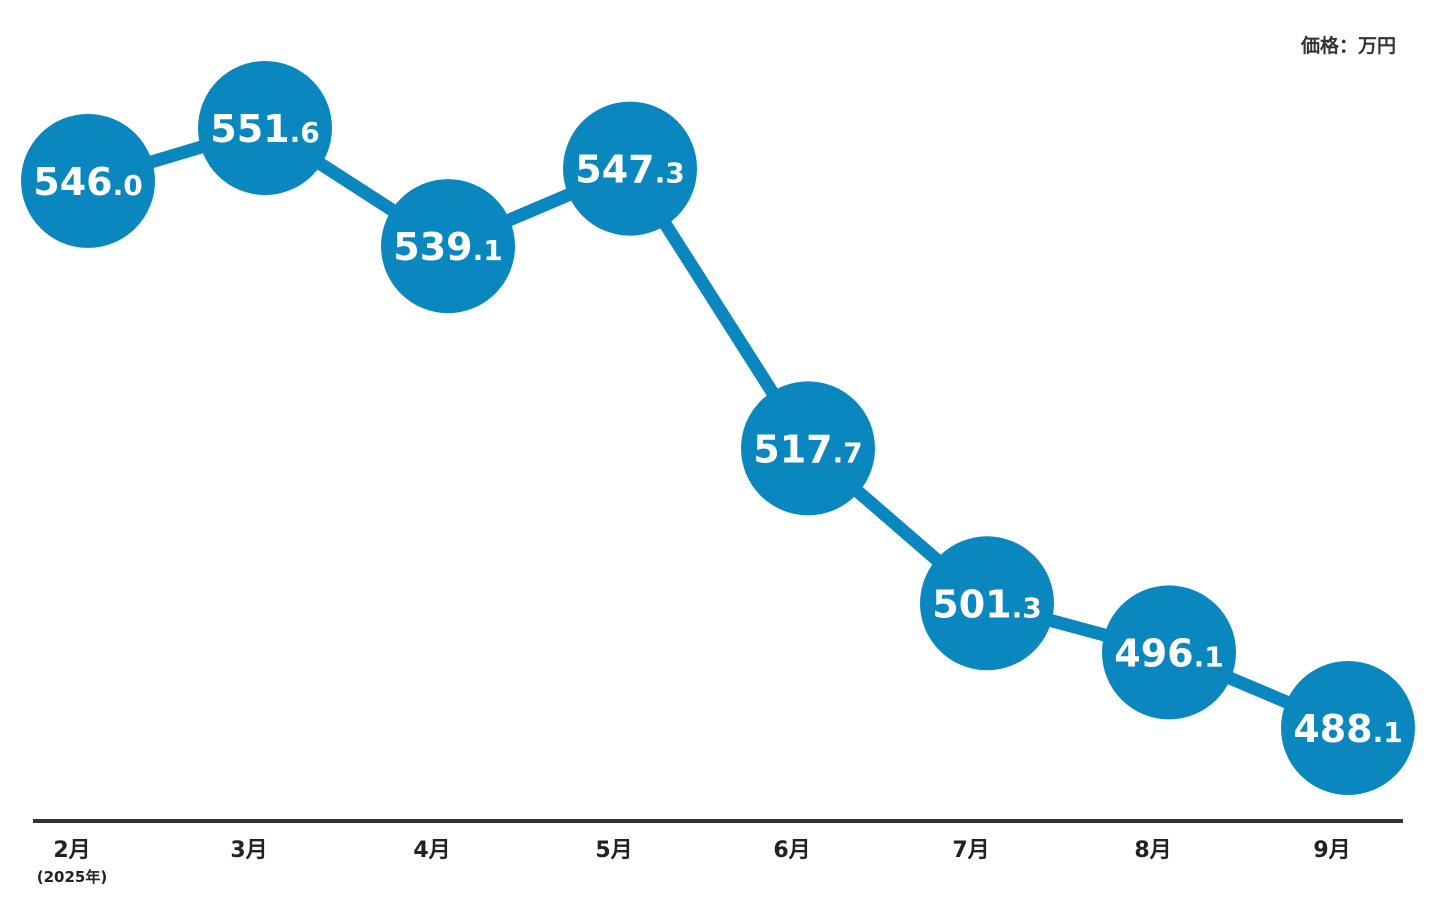 The height and width of the screenshot is (914, 1436). Describe the element at coordinates (71, 850) in the screenshot. I see `x-tick-label: 2月` at that location.